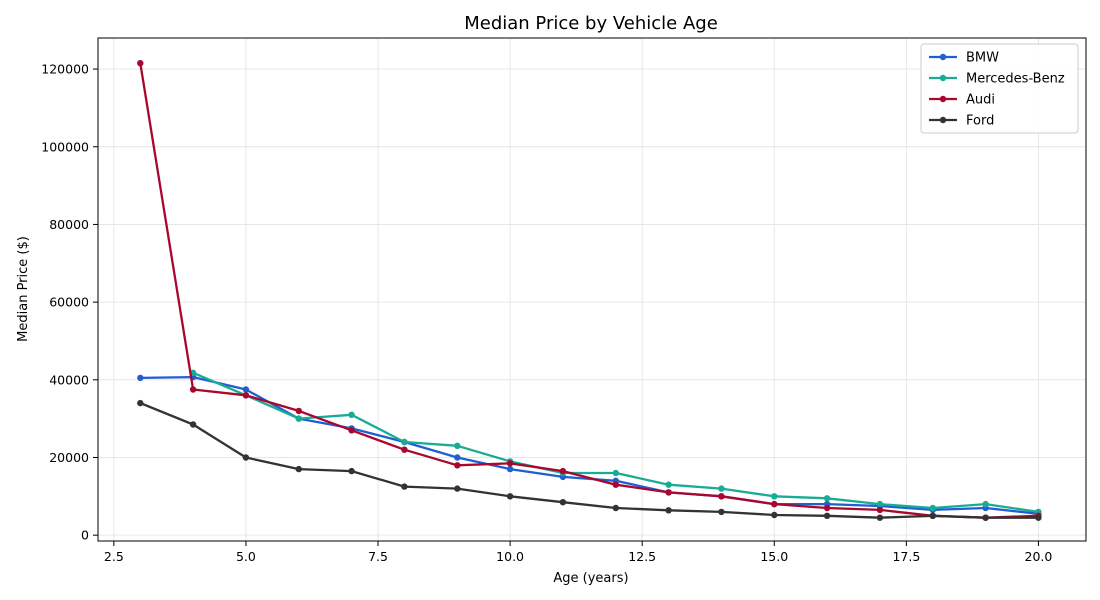 The image size is (1100, 600). Describe the element at coordinates (69, 302) in the screenshot. I see `y-tick-label: 60000` at that location.